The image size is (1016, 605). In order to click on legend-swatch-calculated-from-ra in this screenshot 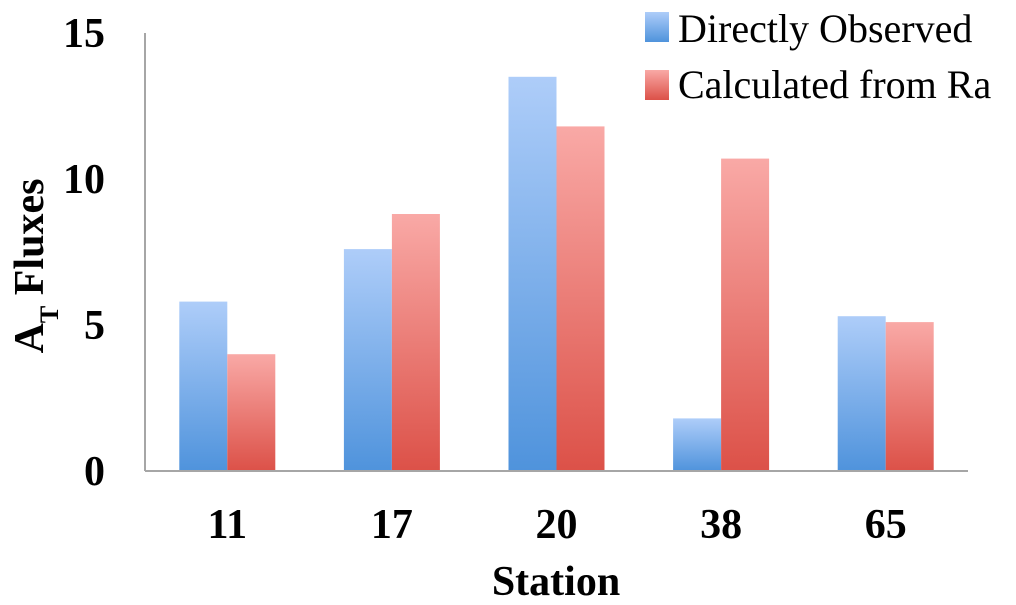, I will do `click(657, 85)`.